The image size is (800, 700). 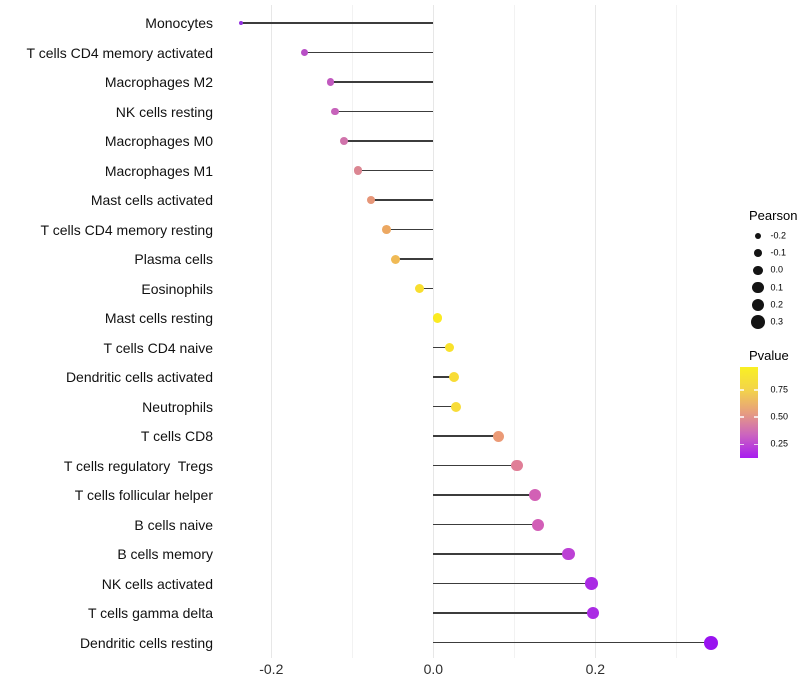 What do you see at coordinates (778, 252) in the screenshot?
I see `legend-size-label: -0.1` at bounding box center [778, 252].